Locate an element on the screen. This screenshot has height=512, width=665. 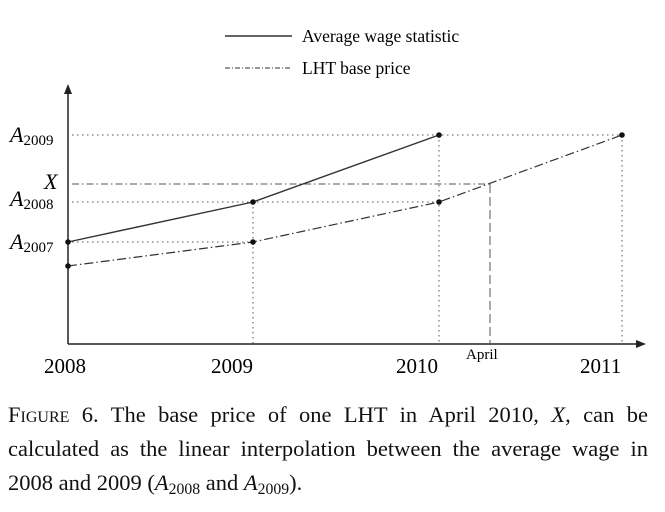
point-lht-2008 is located at coordinates (68, 266).